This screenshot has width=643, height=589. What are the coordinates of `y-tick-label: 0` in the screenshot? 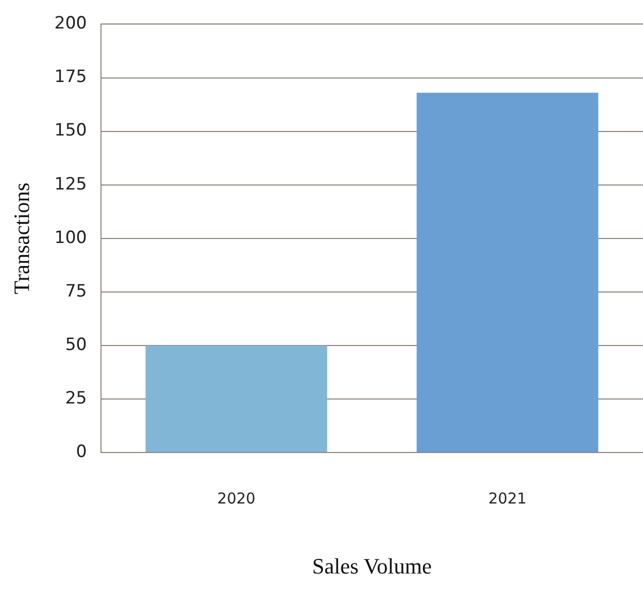 It's located at (81, 452).